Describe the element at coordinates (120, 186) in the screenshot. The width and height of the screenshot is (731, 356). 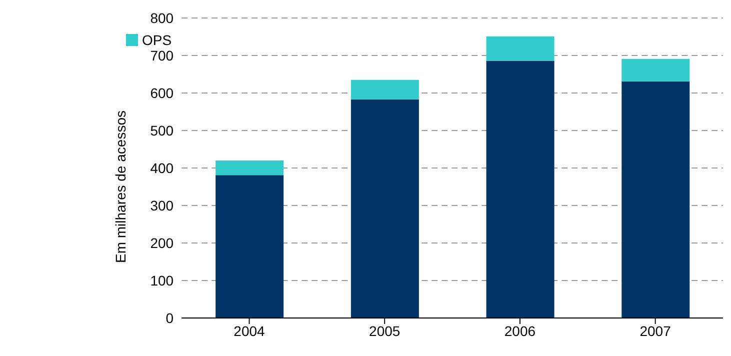
I see `y-axis-title: Em milhares de acessos` at that location.